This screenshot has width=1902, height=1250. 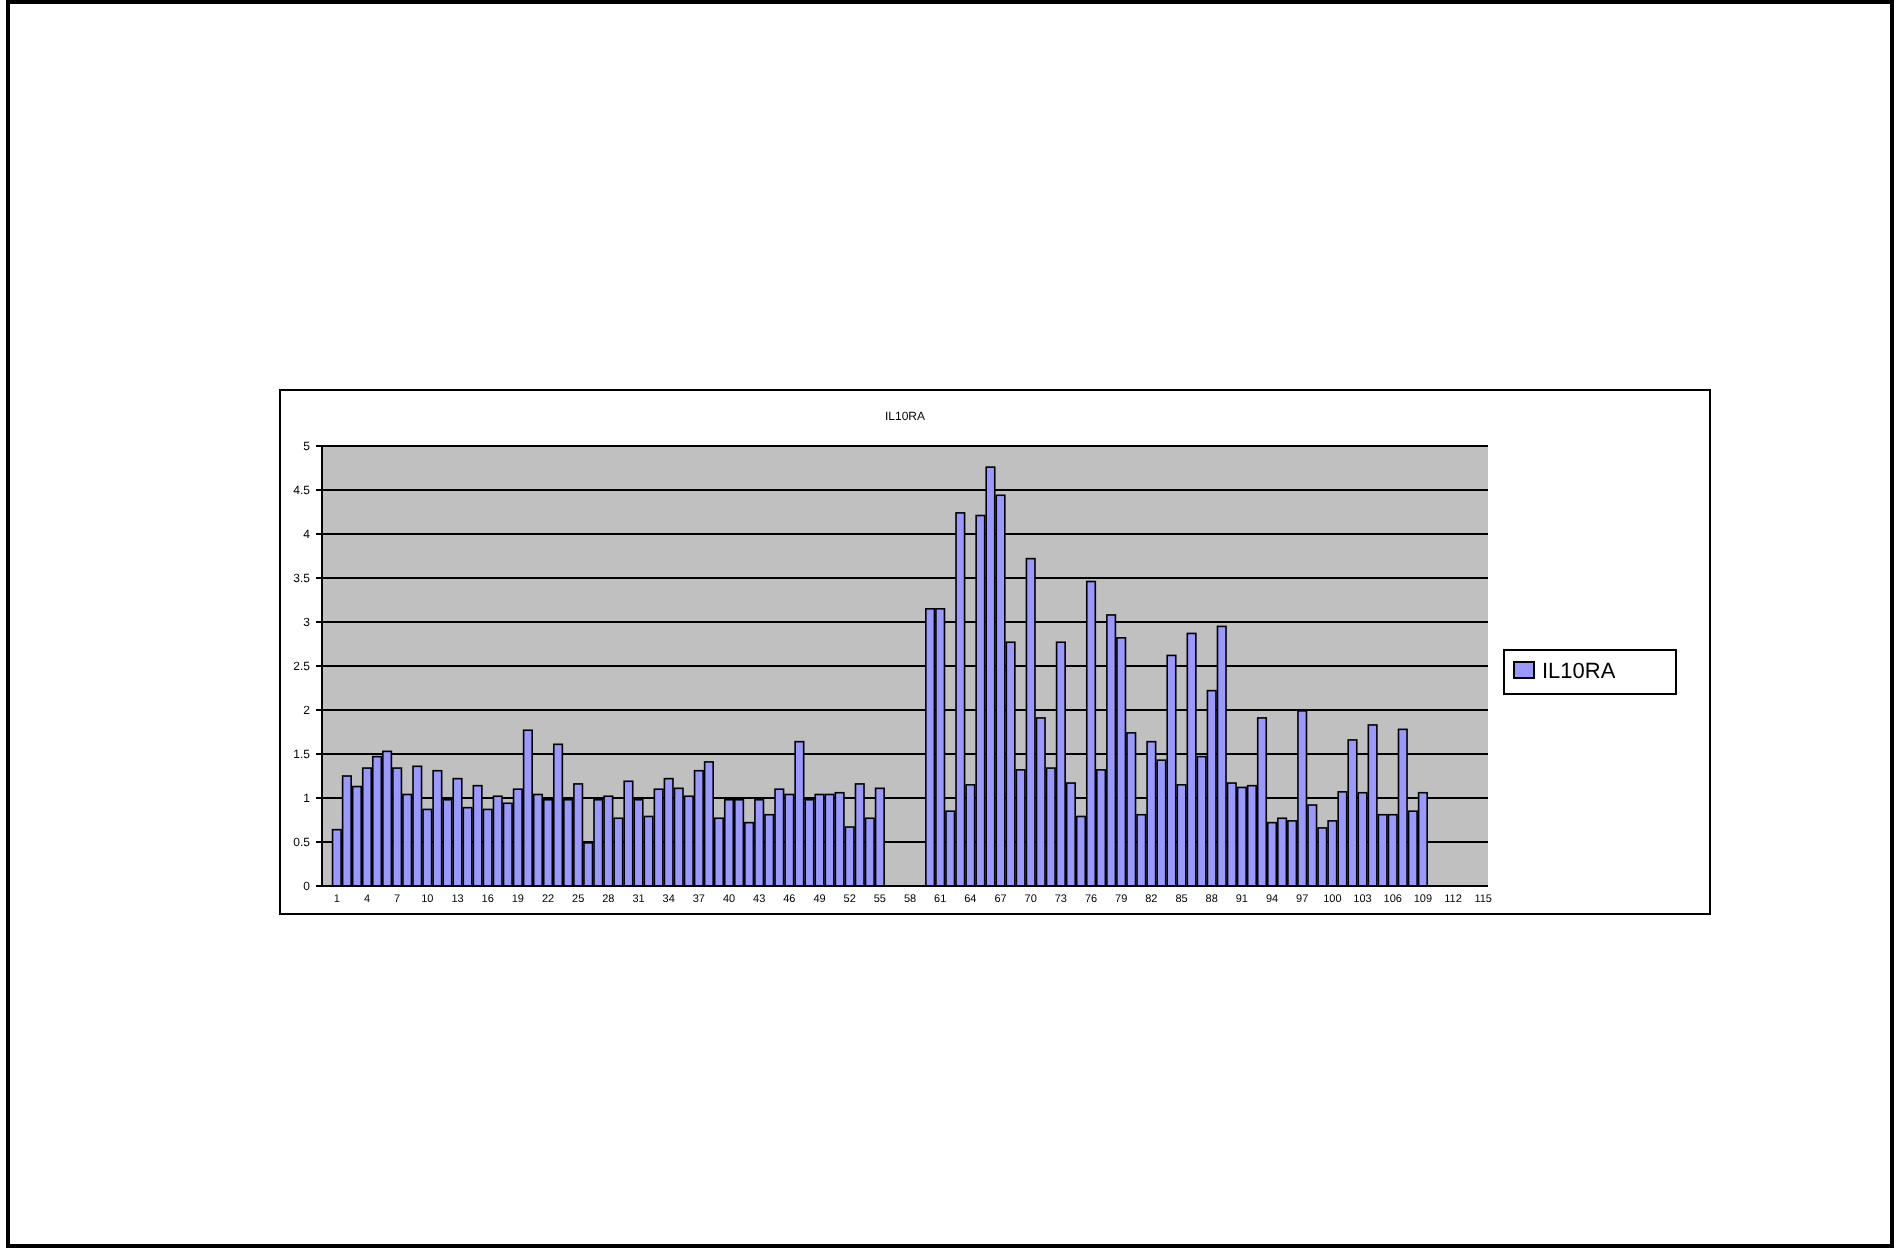 What do you see at coordinates (1579, 672) in the screenshot?
I see `legend-label: IL10RA` at bounding box center [1579, 672].